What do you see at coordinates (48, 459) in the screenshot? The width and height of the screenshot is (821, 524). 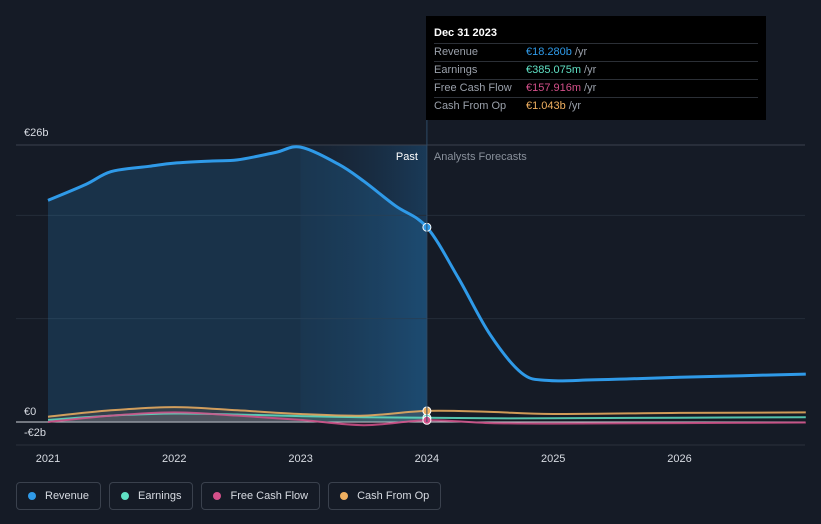 I see `x-tick-label: 2021` at bounding box center [48, 459].